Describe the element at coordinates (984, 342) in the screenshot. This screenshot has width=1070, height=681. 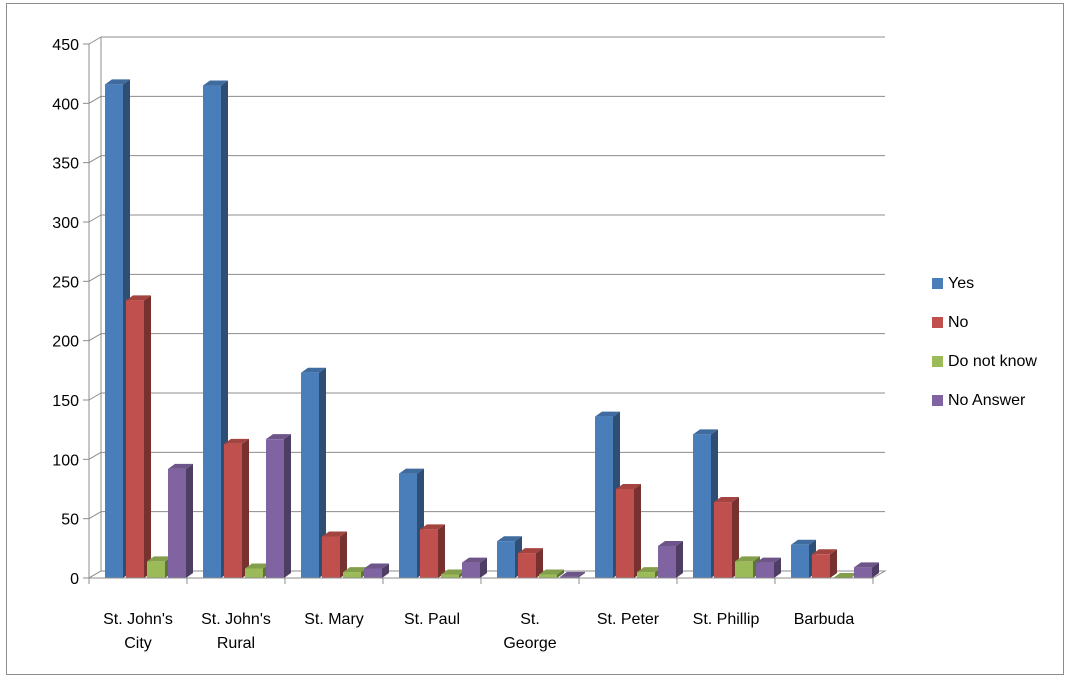
I see `legend: Yes No Do not know No Answer` at that location.